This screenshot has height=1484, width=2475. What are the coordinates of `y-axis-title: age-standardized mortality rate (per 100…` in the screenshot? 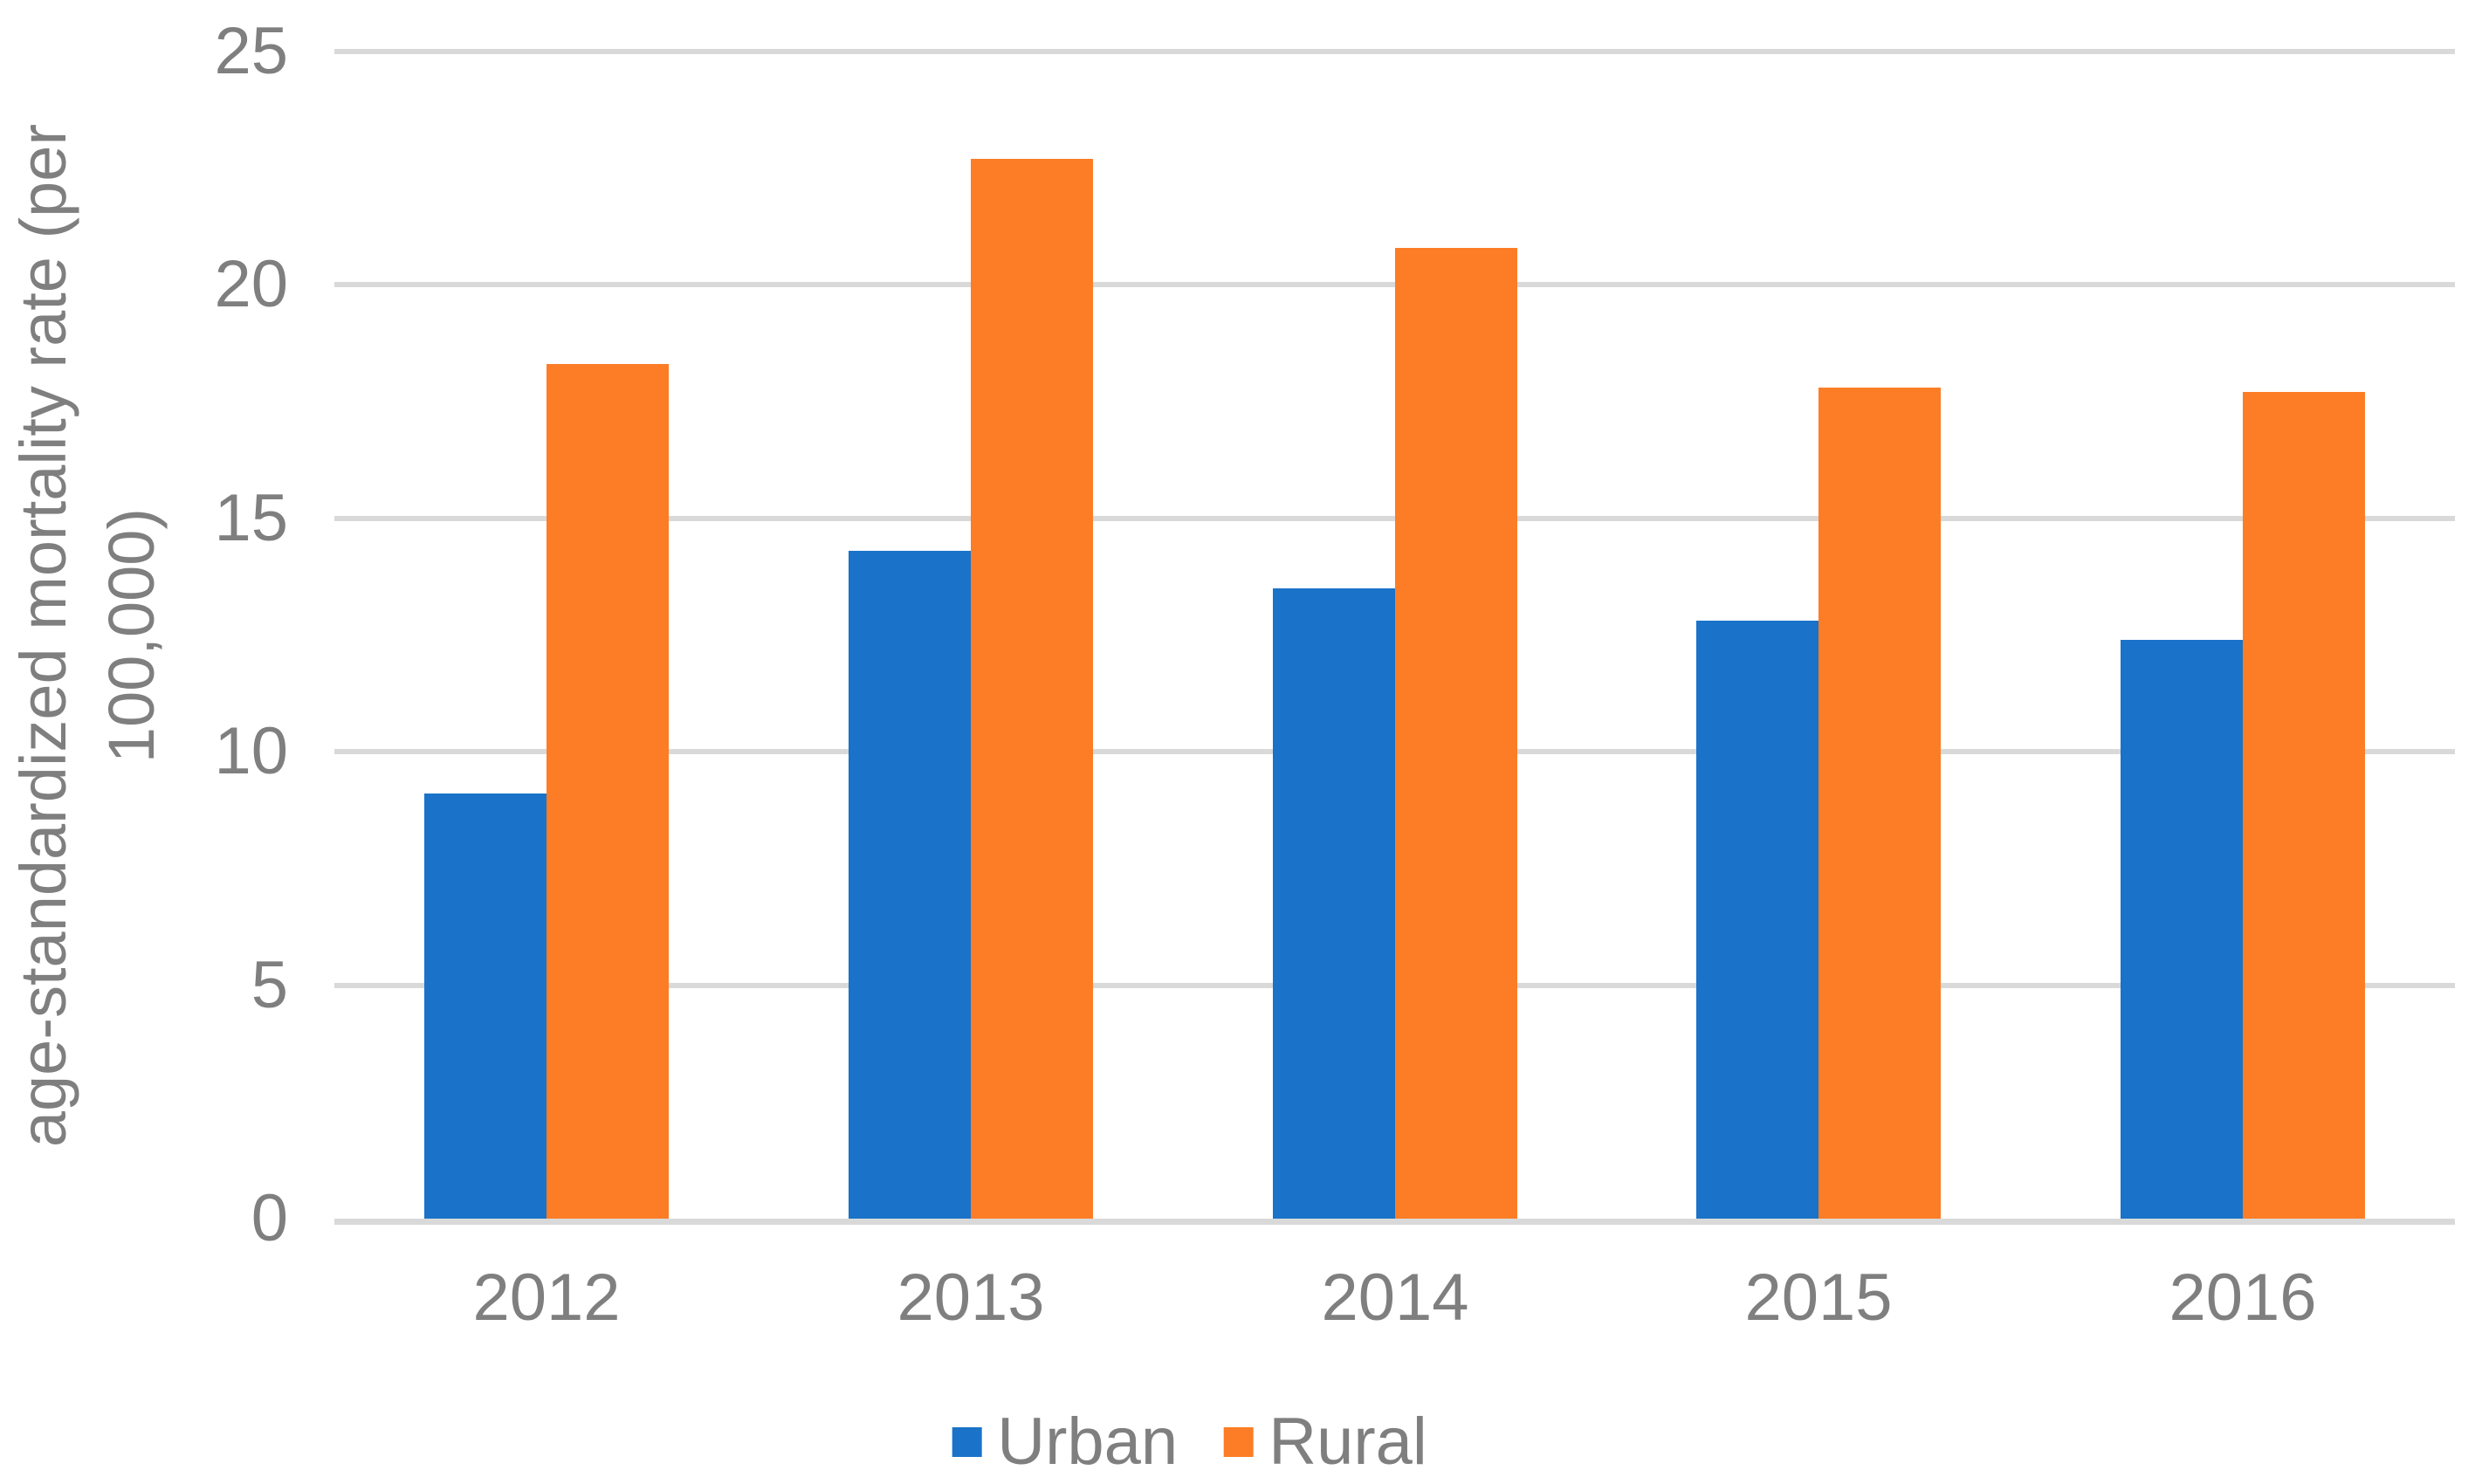 It's located at (87, 635).